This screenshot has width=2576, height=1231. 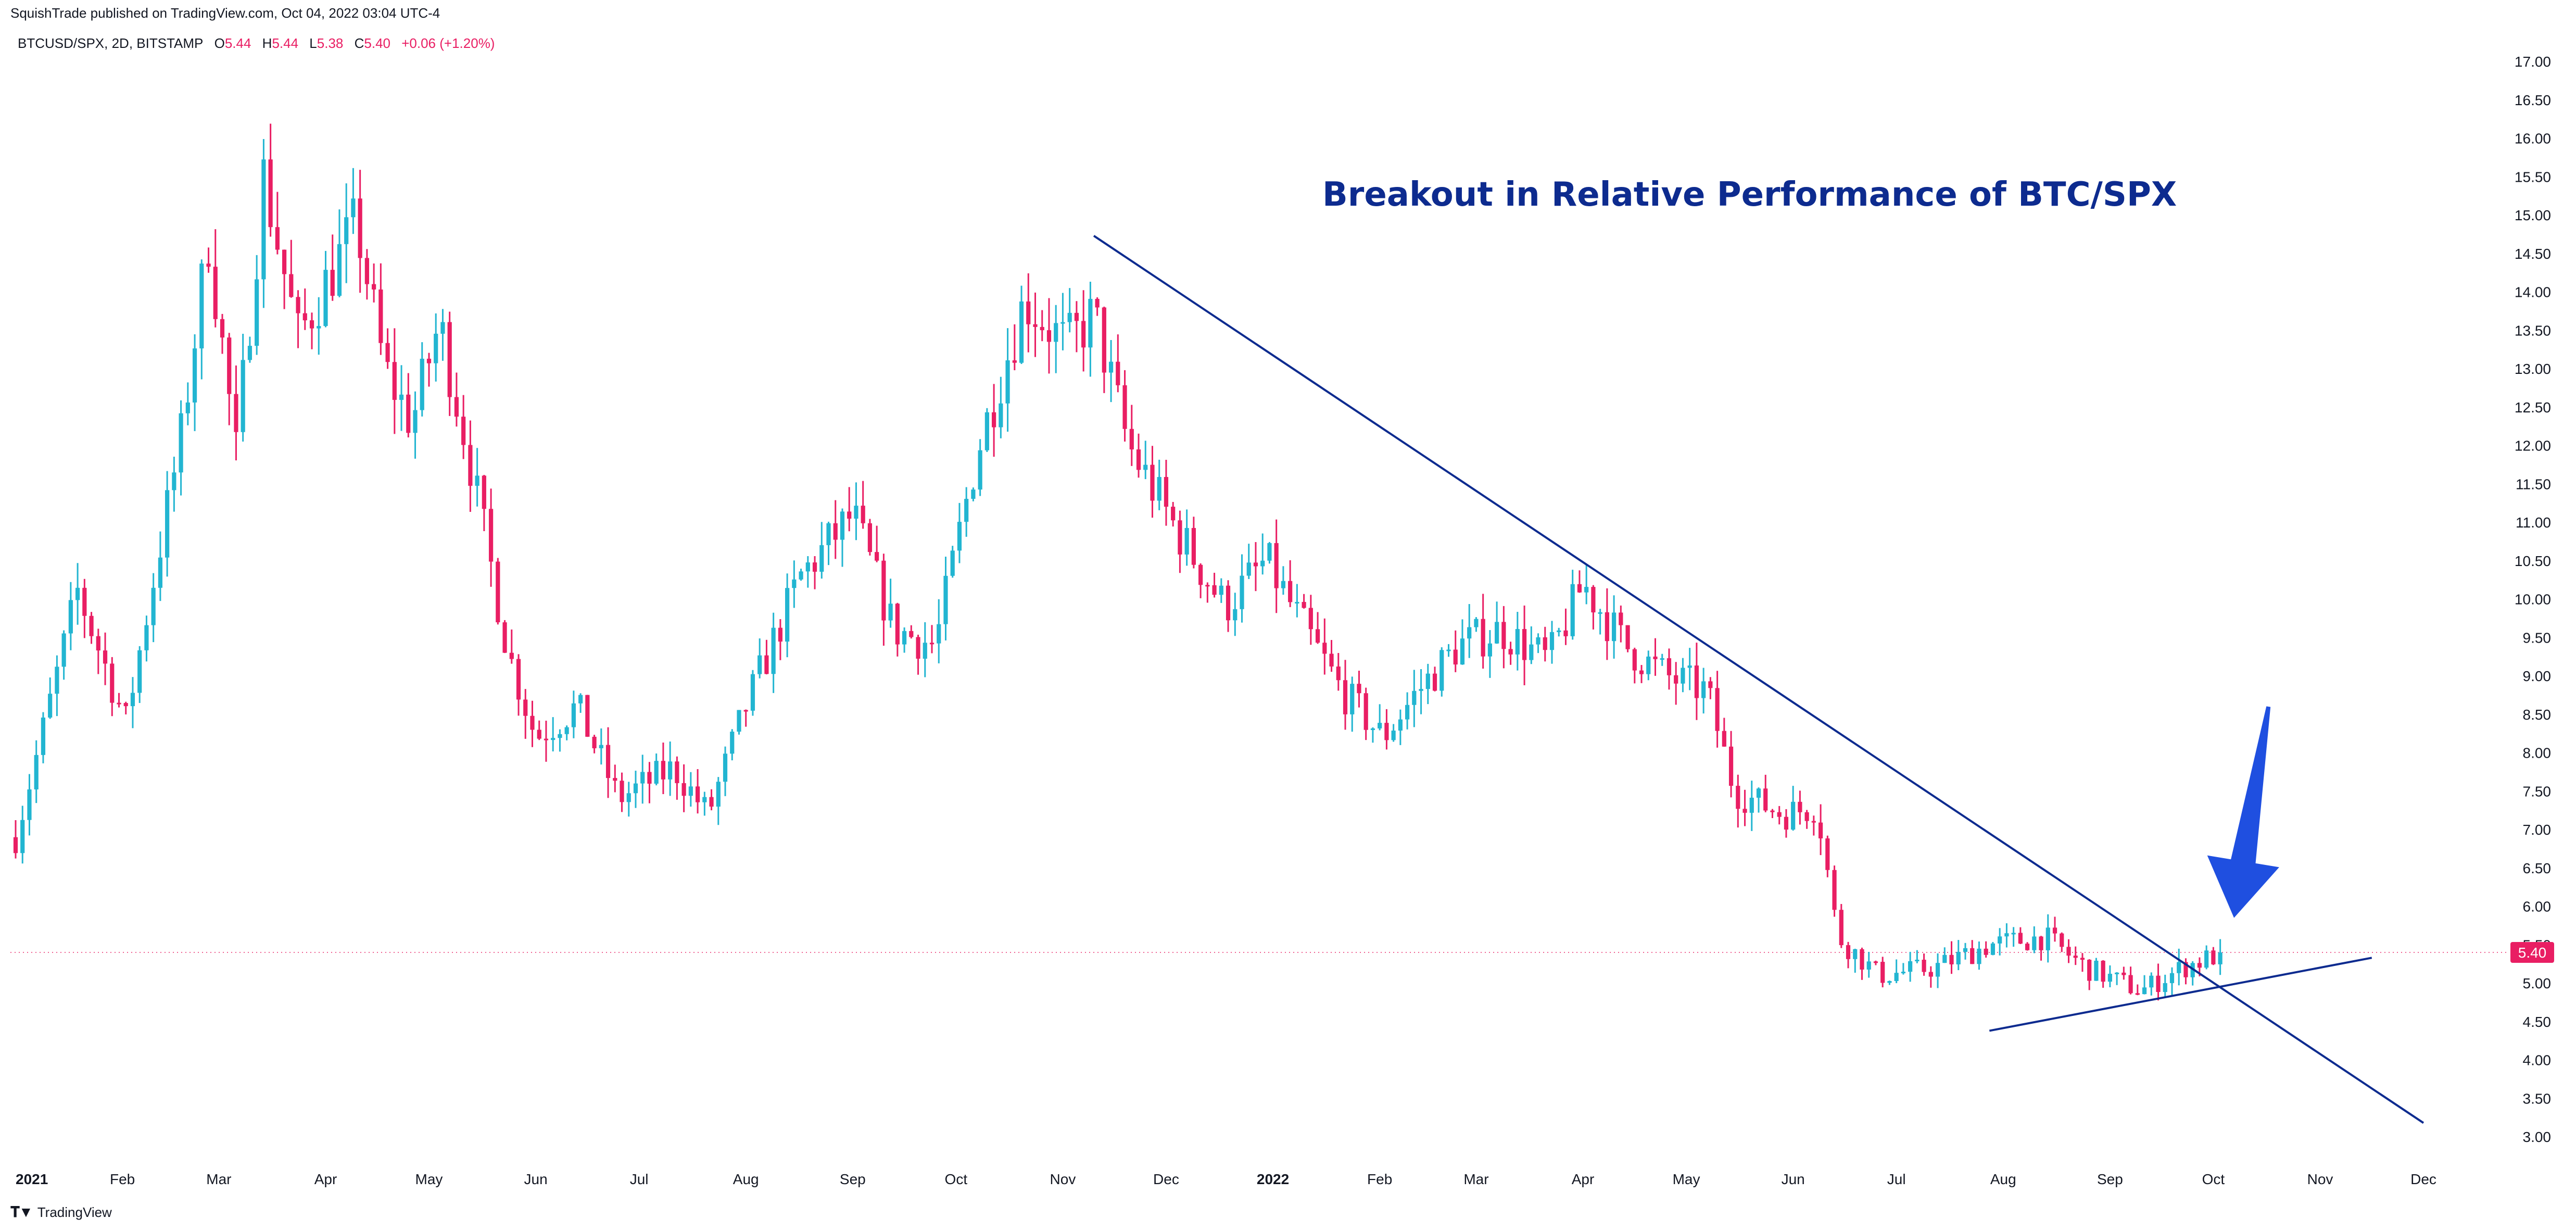 I want to click on trendline, so click(x=2180, y=994).